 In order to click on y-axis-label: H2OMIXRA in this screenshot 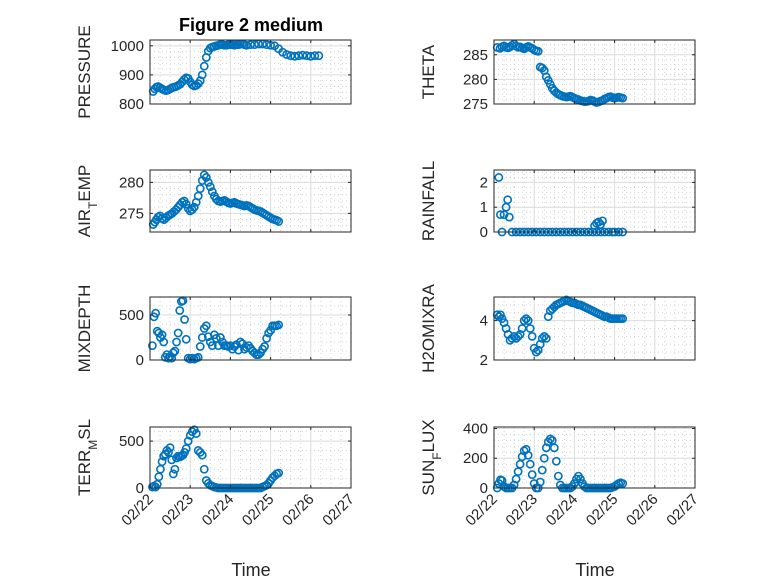, I will do `click(428, 327)`.